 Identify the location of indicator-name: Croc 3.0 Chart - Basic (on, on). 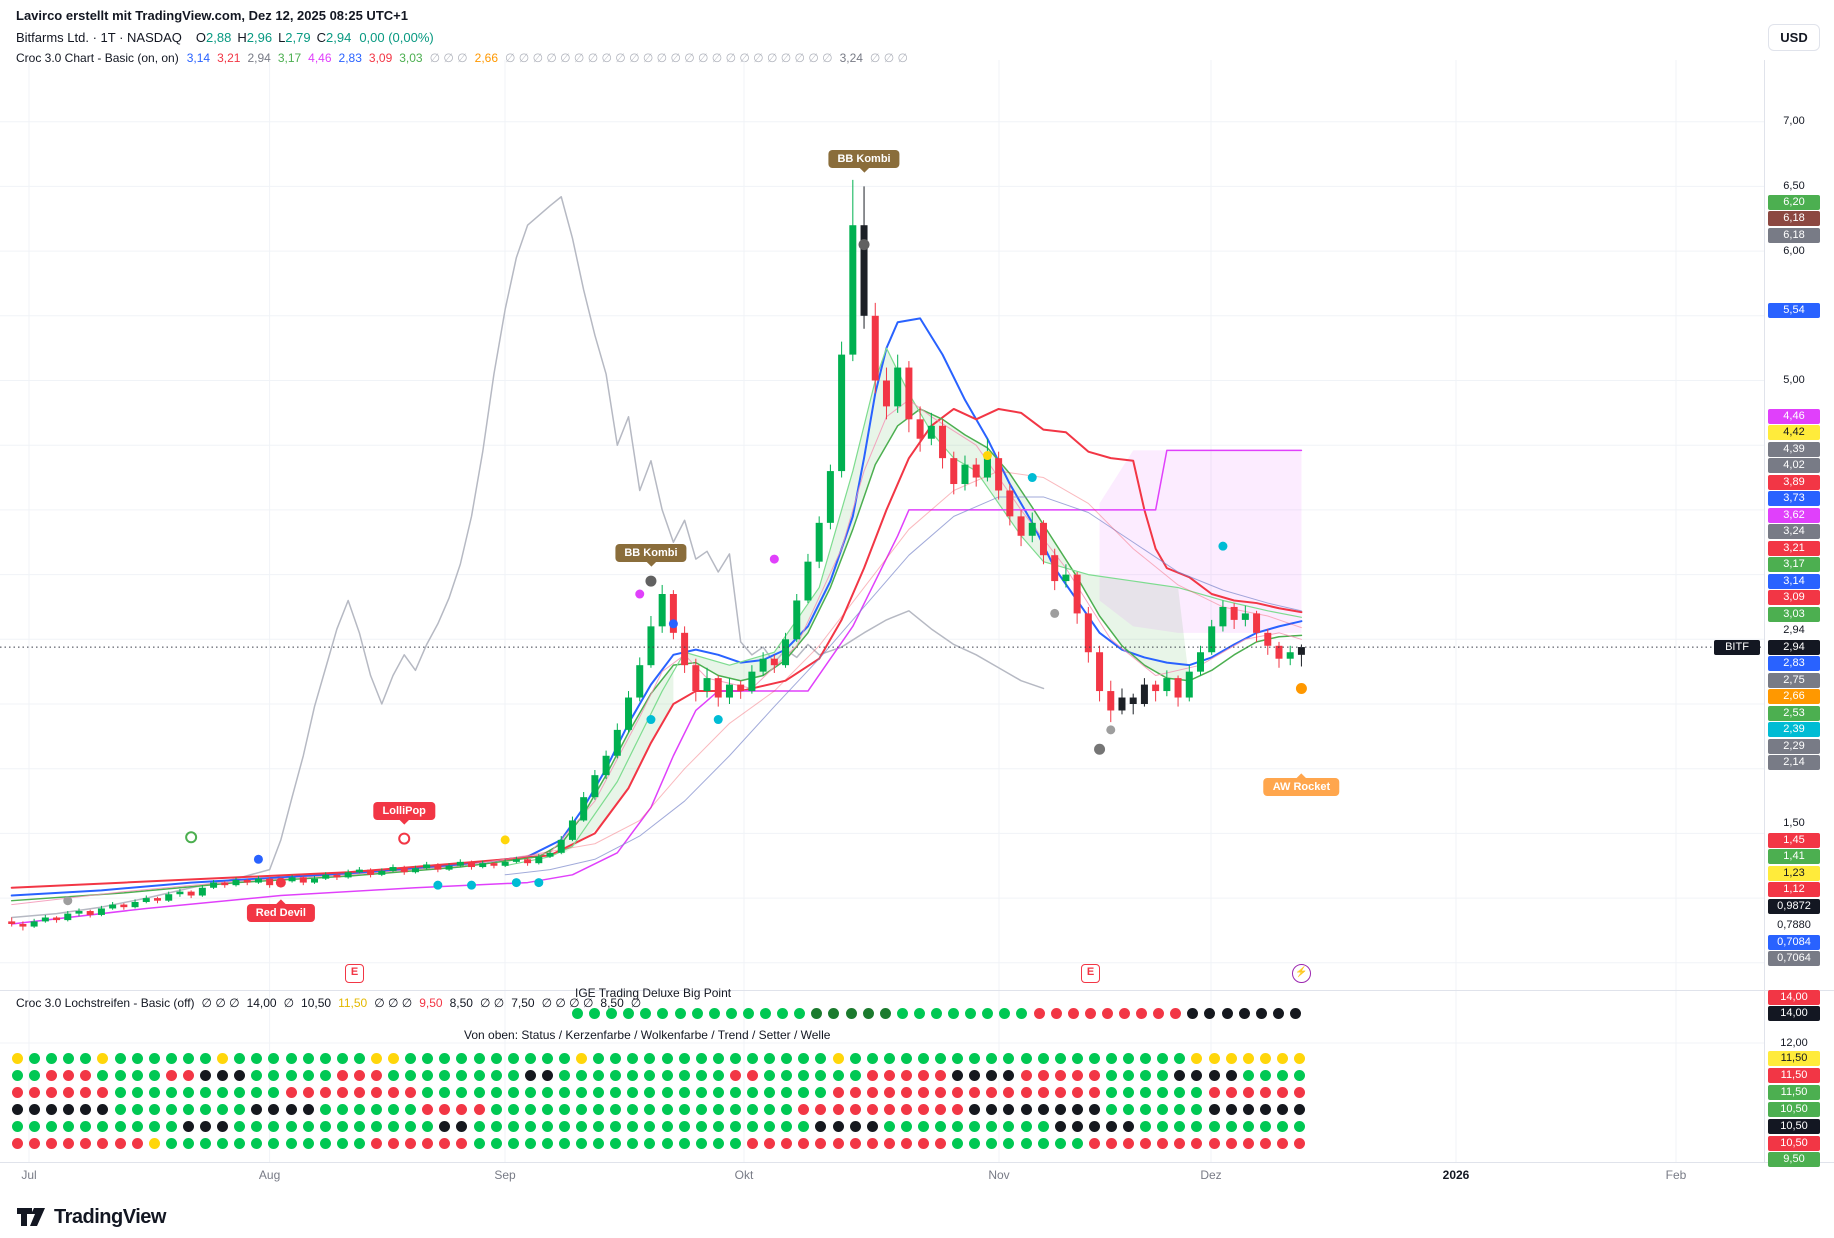
(97, 58).